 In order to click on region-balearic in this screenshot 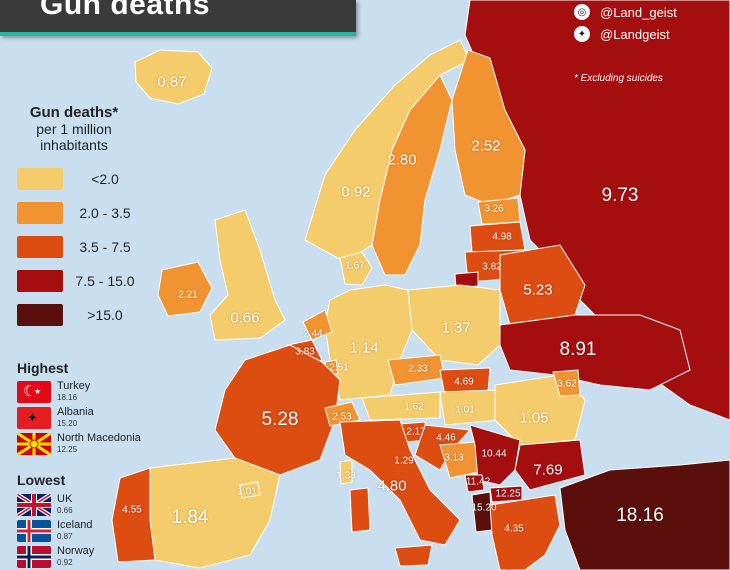, I will do `click(250, 490)`.